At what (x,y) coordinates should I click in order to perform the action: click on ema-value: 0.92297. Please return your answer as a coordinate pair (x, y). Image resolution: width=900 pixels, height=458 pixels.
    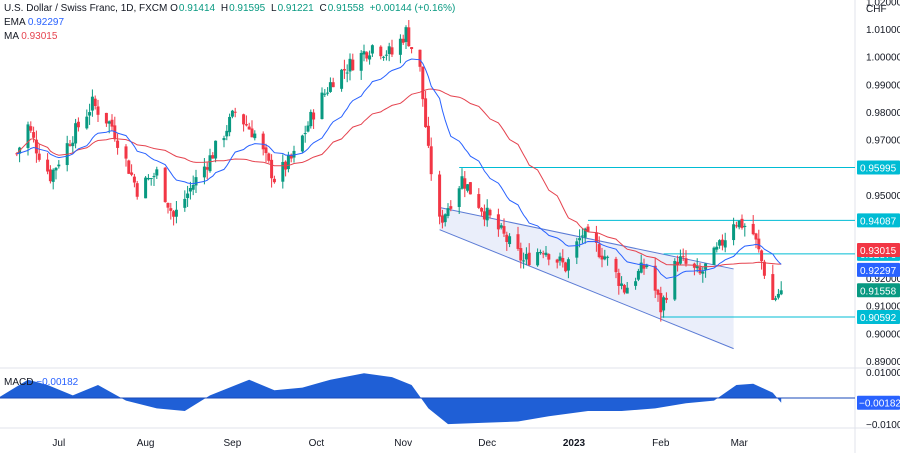
    Looking at the image, I should click on (46, 22).